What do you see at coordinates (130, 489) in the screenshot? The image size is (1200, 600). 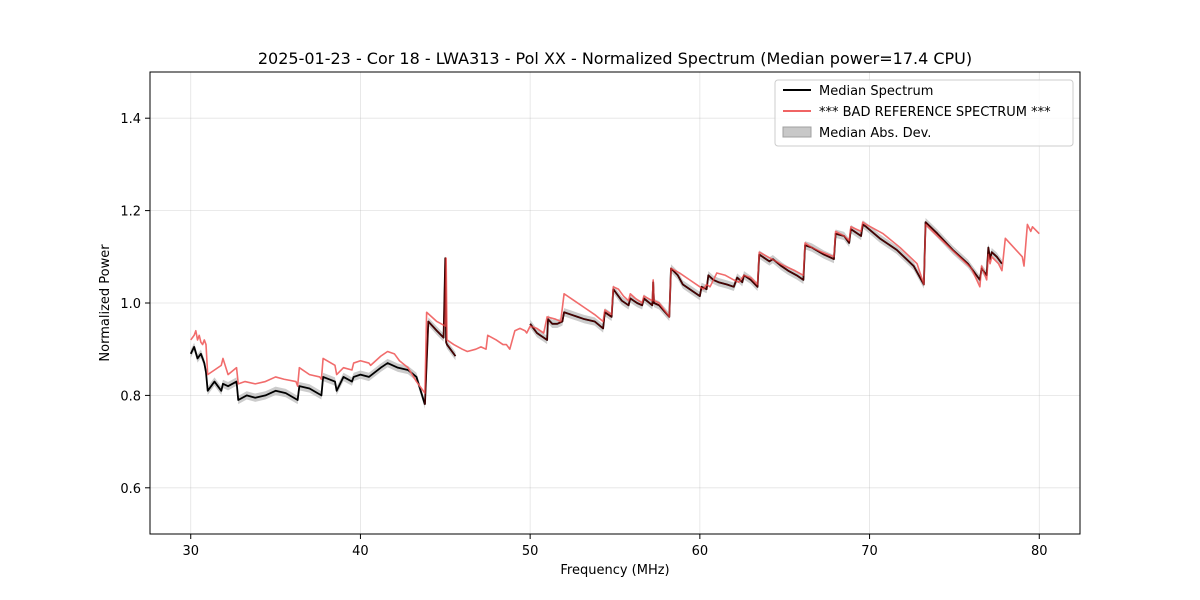 I see `y-tick-label: 0.6` at bounding box center [130, 489].